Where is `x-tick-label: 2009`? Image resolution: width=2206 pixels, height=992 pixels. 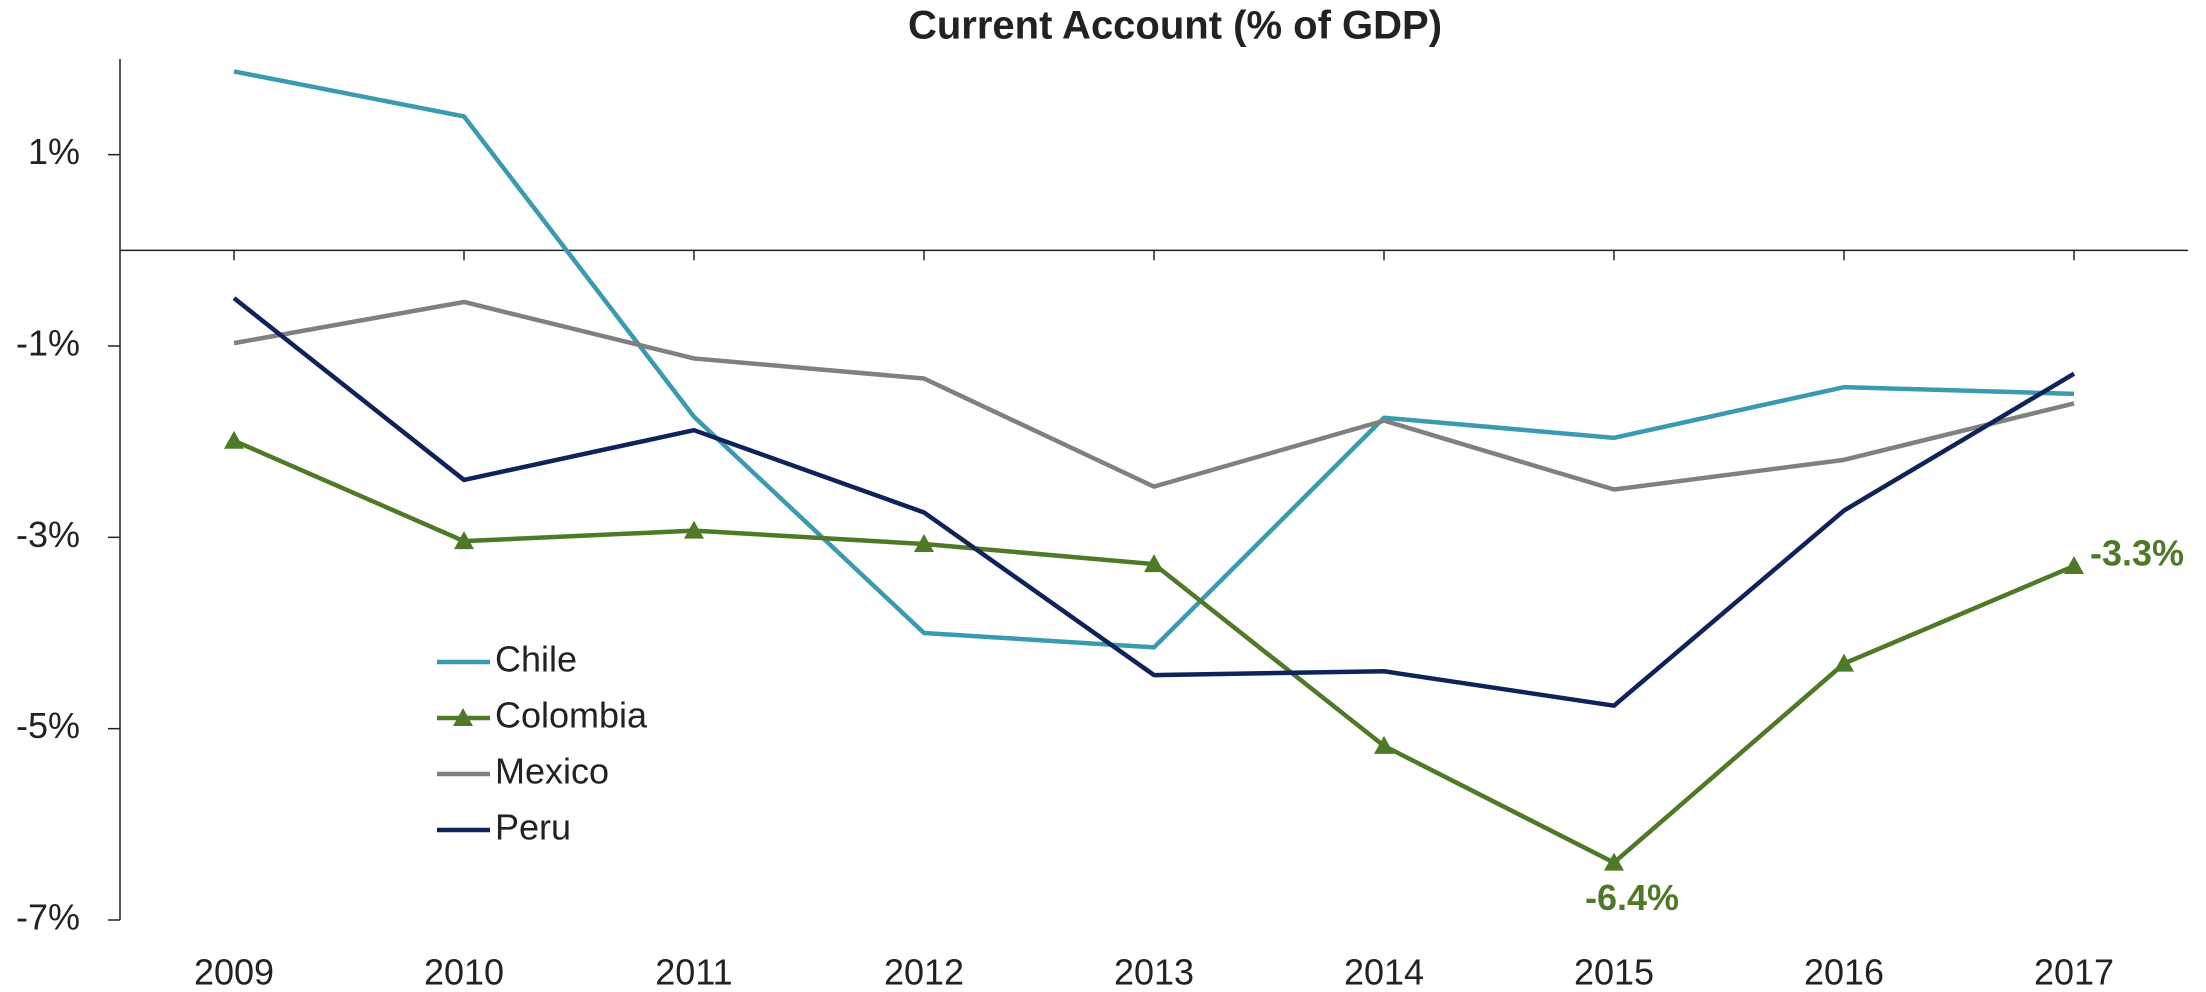
x-tick-label: 2009 is located at coordinates (234, 972).